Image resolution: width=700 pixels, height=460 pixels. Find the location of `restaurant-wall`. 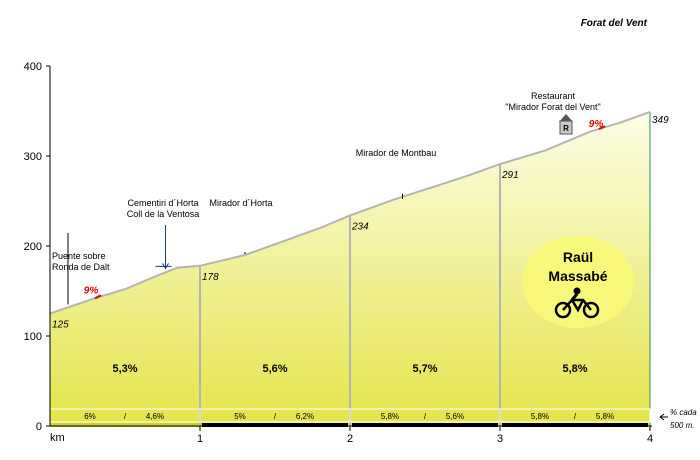

restaurant-wall is located at coordinates (566, 127).